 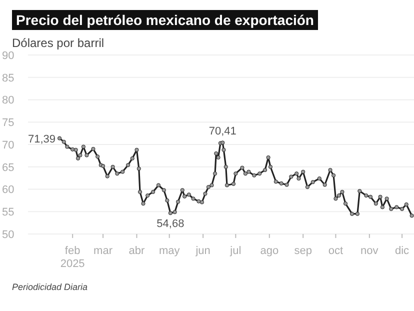 What do you see at coordinates (50, 287) in the screenshot?
I see `text: Periodicidad Diaria` at bounding box center [50, 287].